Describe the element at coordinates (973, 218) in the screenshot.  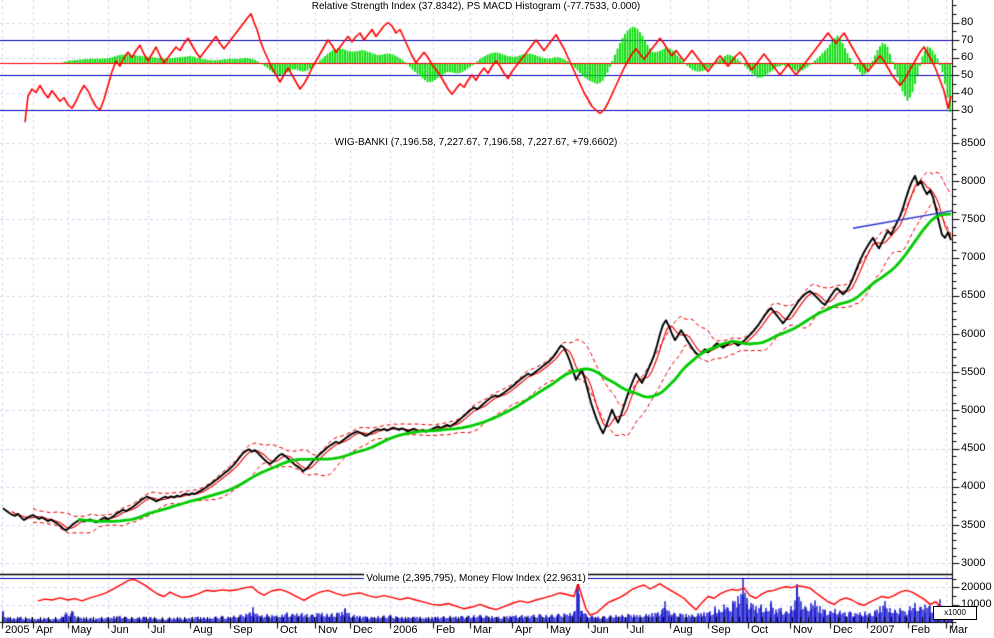
I see `y-axis-label: 7500` at that location.